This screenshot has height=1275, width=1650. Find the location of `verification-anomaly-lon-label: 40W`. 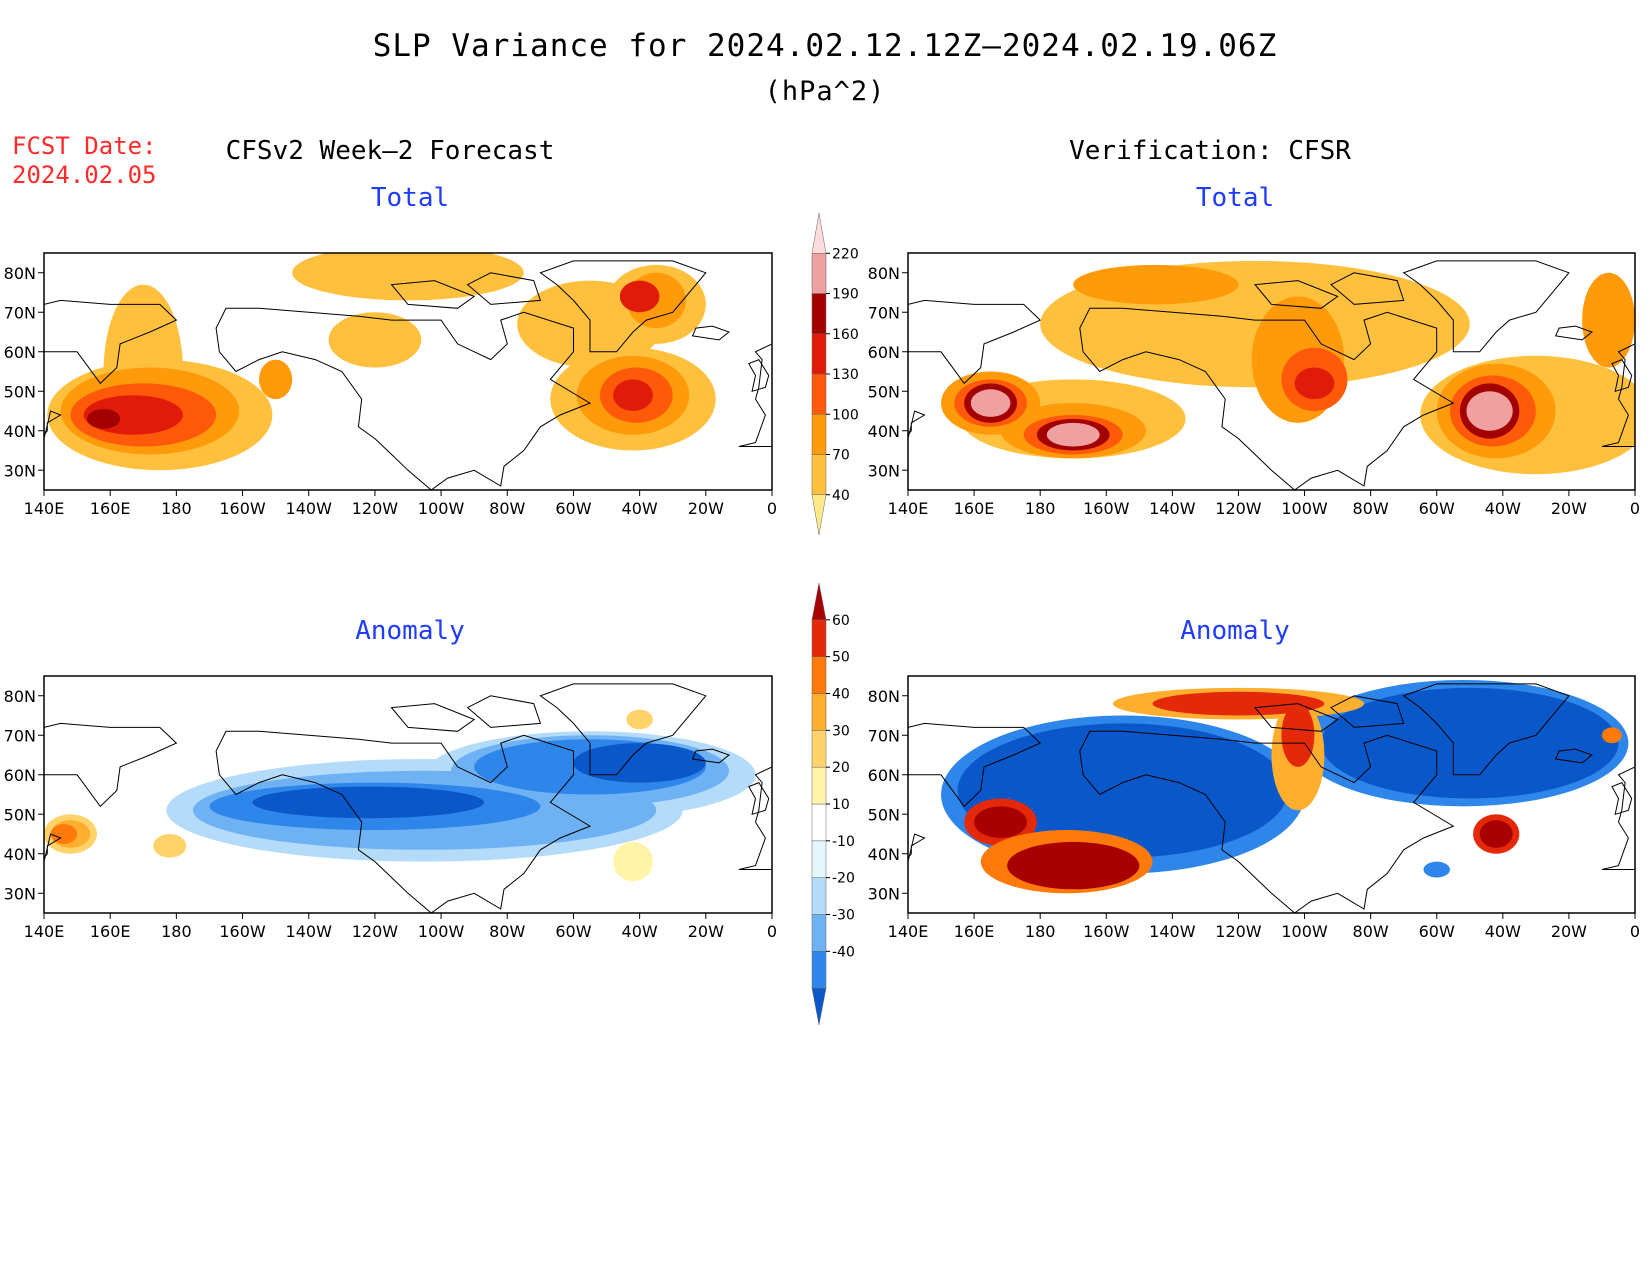

verification-anomaly-lon-label: 40W is located at coordinates (1503, 931).